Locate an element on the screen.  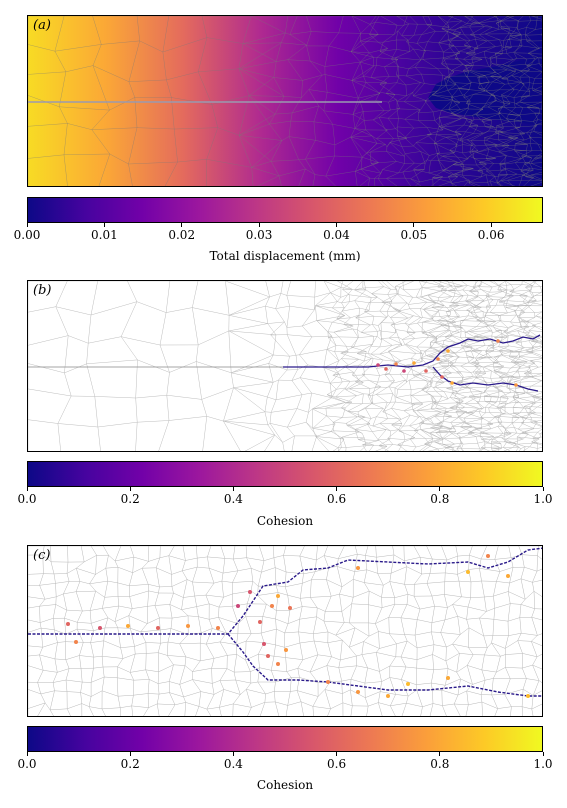
colorbar-tick-label: 0.03 is located at coordinates (259, 235).